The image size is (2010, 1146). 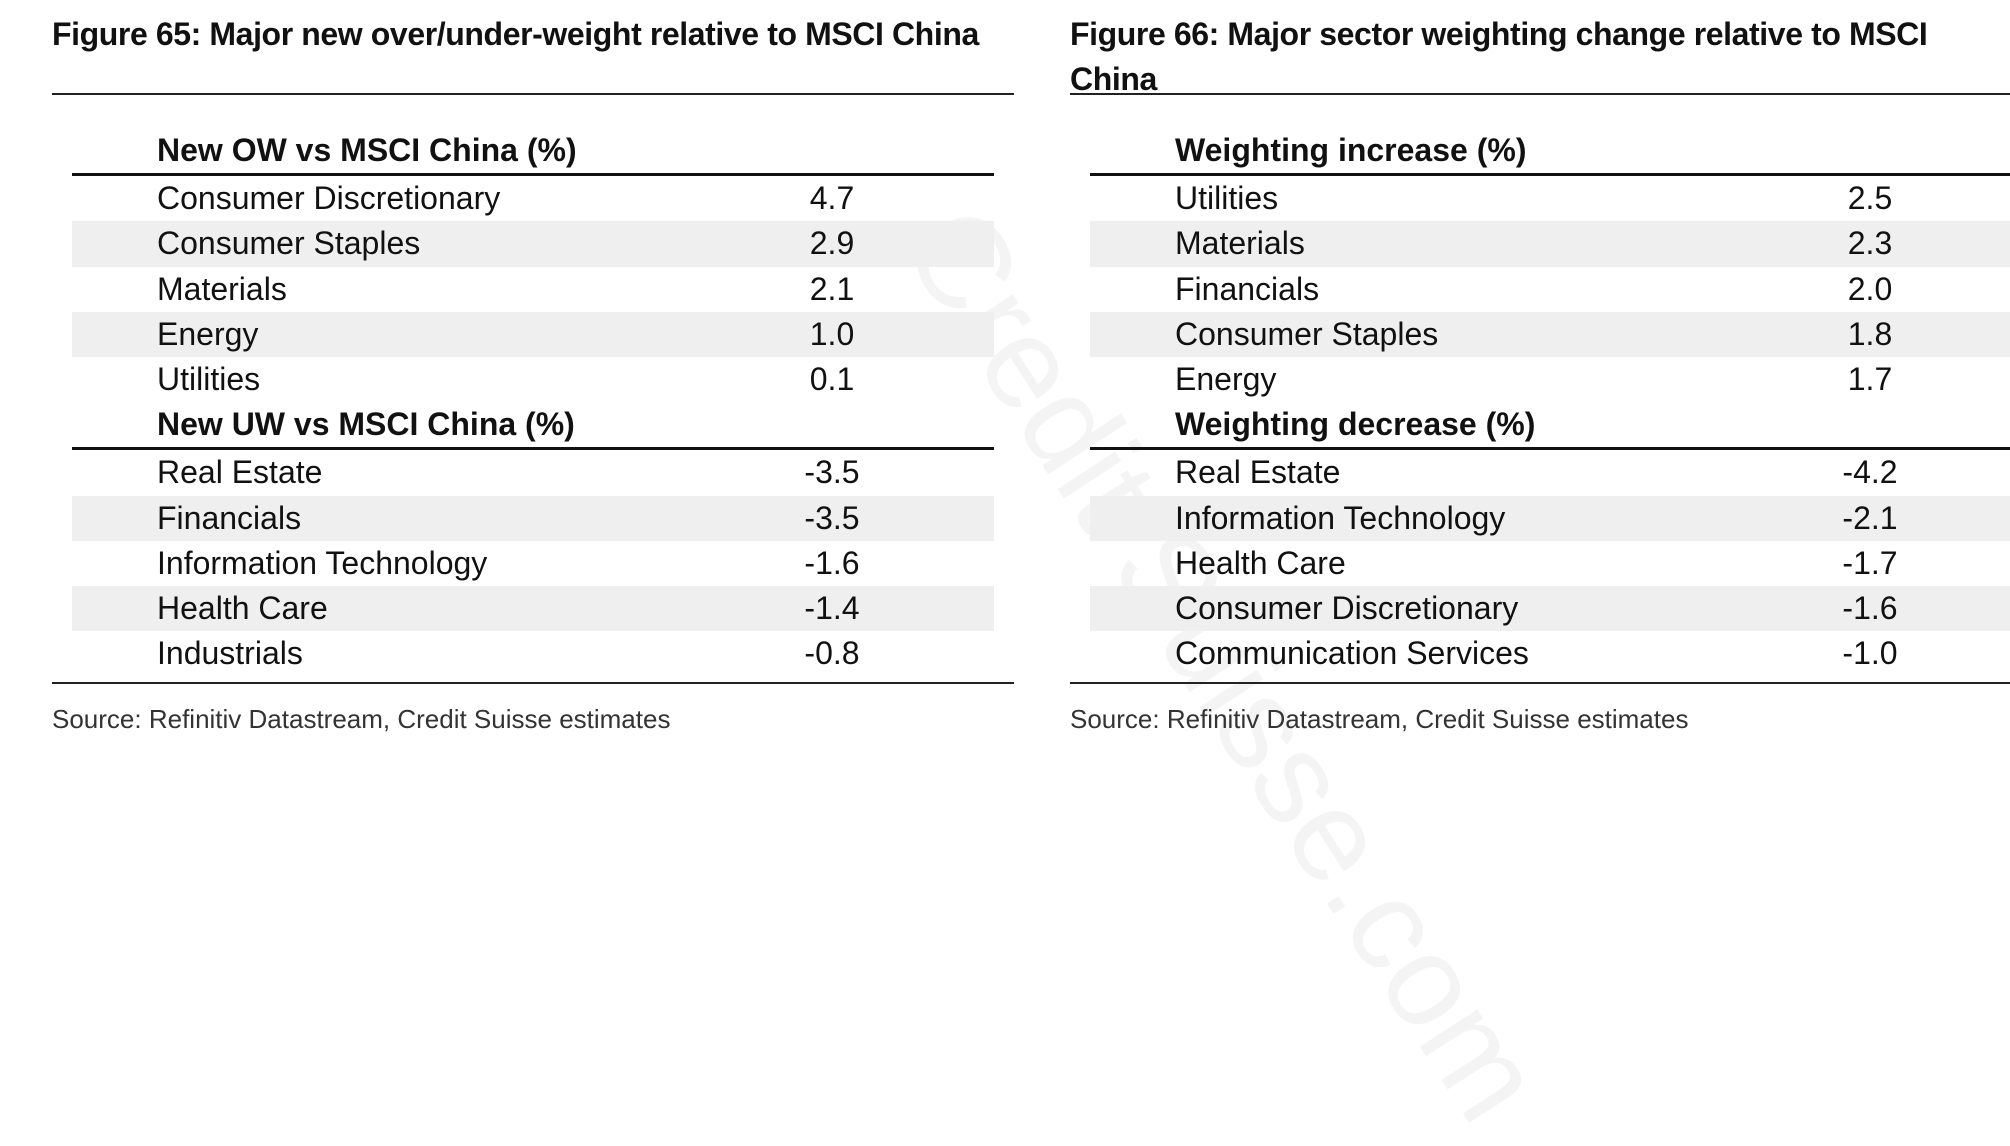 I want to click on table-row: Consumer Discretionary -1.6, so click(x=1550, y=608).